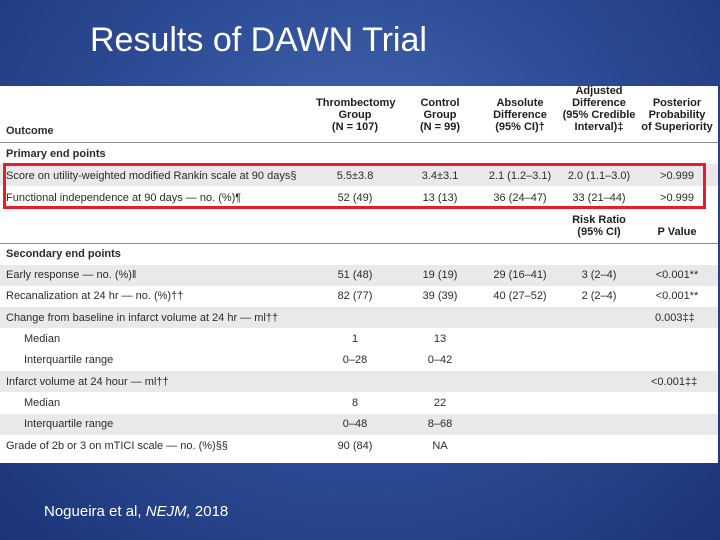 Image resolution: width=720 pixels, height=540 pixels. Describe the element at coordinates (599, 275) in the screenshot. I see `cell-risk-ratio: 3 (2–4)` at that location.